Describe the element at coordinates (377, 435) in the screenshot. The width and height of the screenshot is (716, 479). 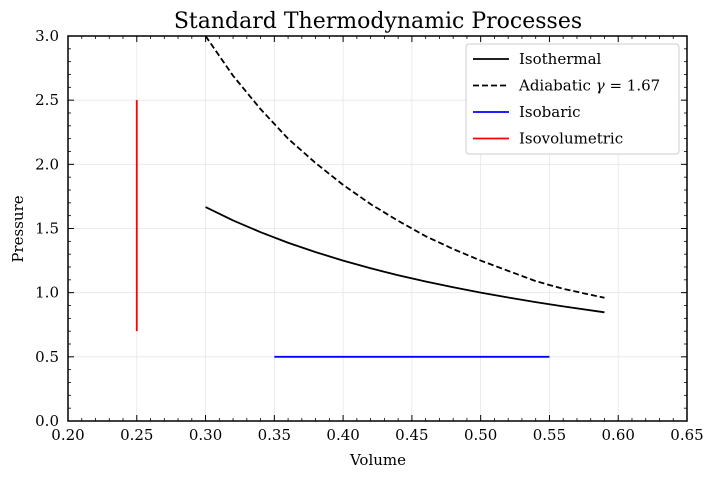
I see `x-tick-labels: 0.20 0.25 0.30 0.35 0.40 0.45 0.50 0.55 0.60 0.65` at that location.